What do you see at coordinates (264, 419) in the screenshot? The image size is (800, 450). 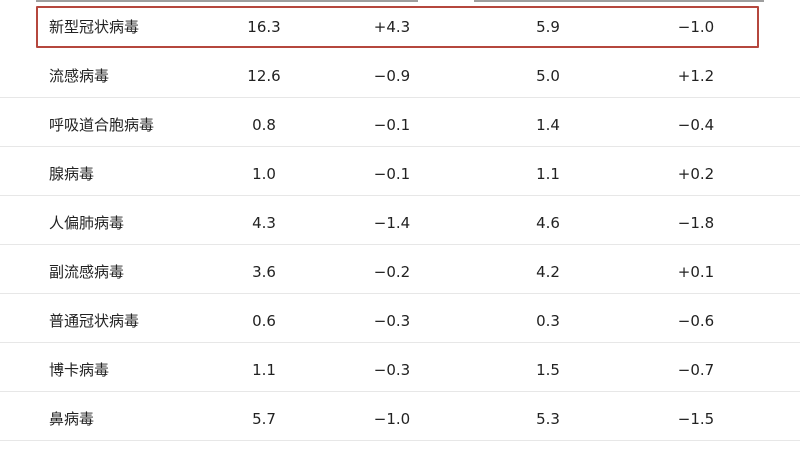 I see `value-col-1: 5.7` at bounding box center [264, 419].